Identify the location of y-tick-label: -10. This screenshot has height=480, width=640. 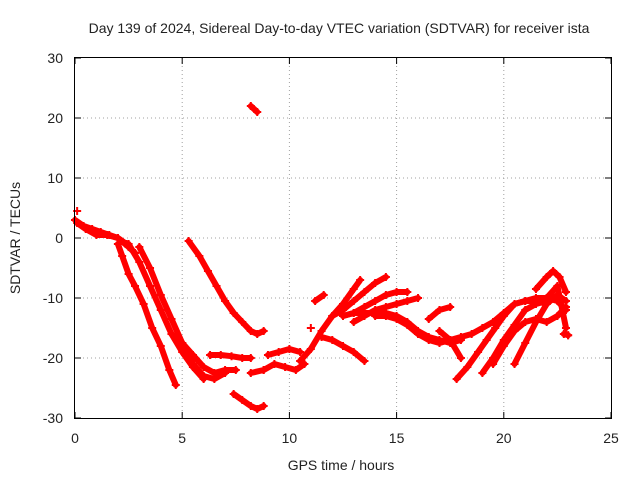
(53, 298).